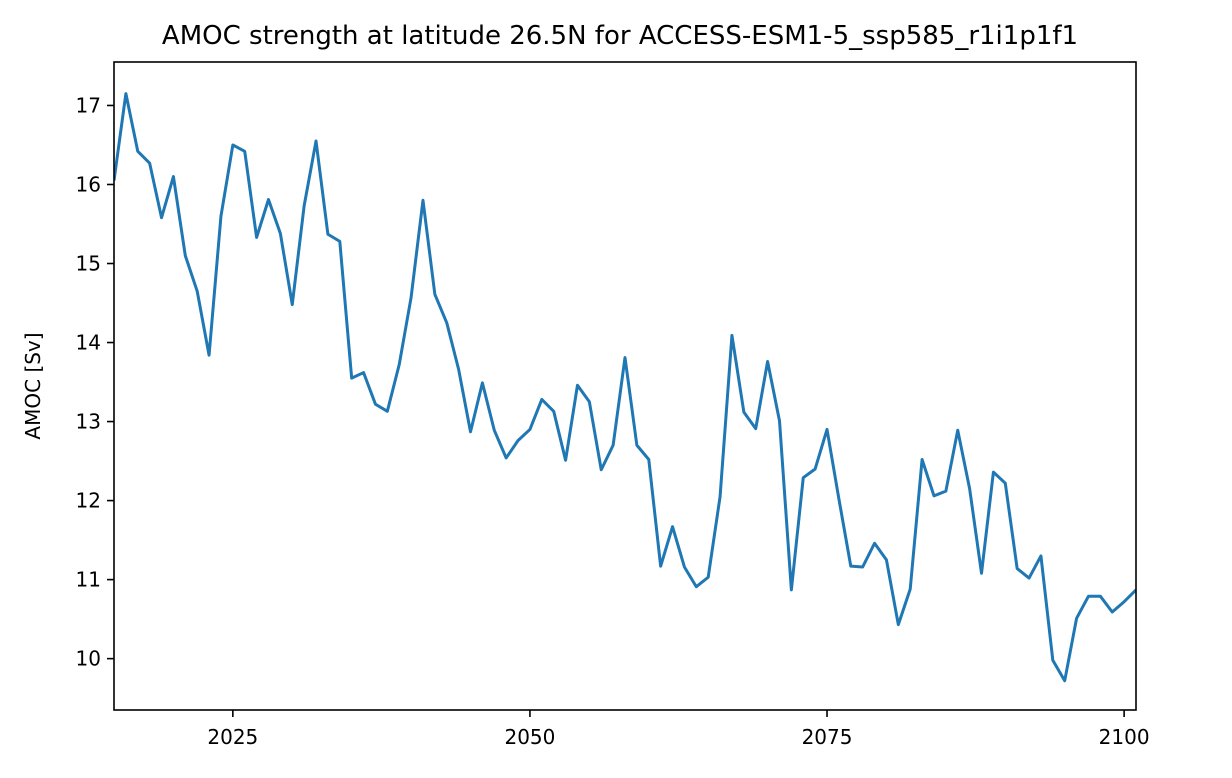  Describe the element at coordinates (88, 659) in the screenshot. I see `y-tick-label: 10` at that location.